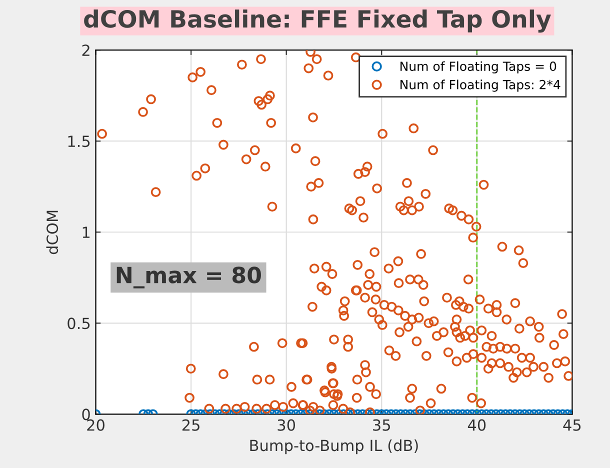 This screenshot has width=610, height=468. What do you see at coordinates (478, 67) in the screenshot?
I see `legend-label: Num of Floating Taps = 0` at bounding box center [478, 67].